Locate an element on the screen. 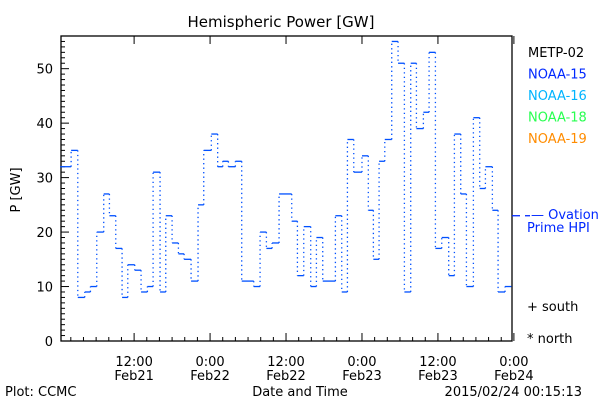 The height and width of the screenshot is (400, 600). chart-title: Hemispheric Power [GW] is located at coordinates (281, 22).